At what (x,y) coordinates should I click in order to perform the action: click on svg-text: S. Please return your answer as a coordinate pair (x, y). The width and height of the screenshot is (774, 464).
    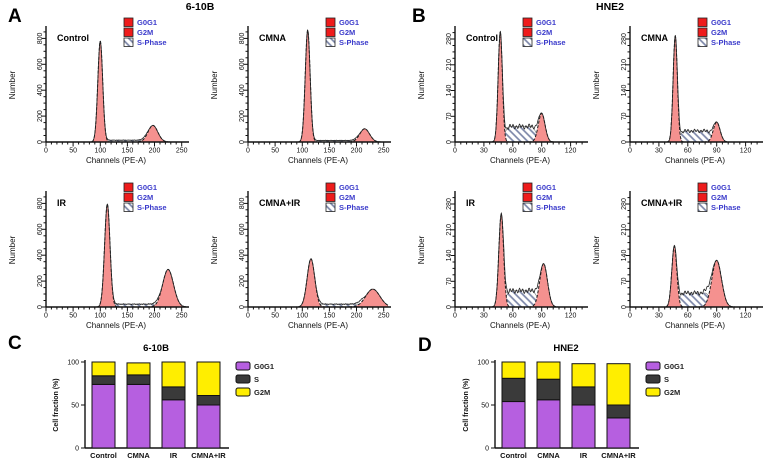
    Looking at the image, I should click on (256, 379).